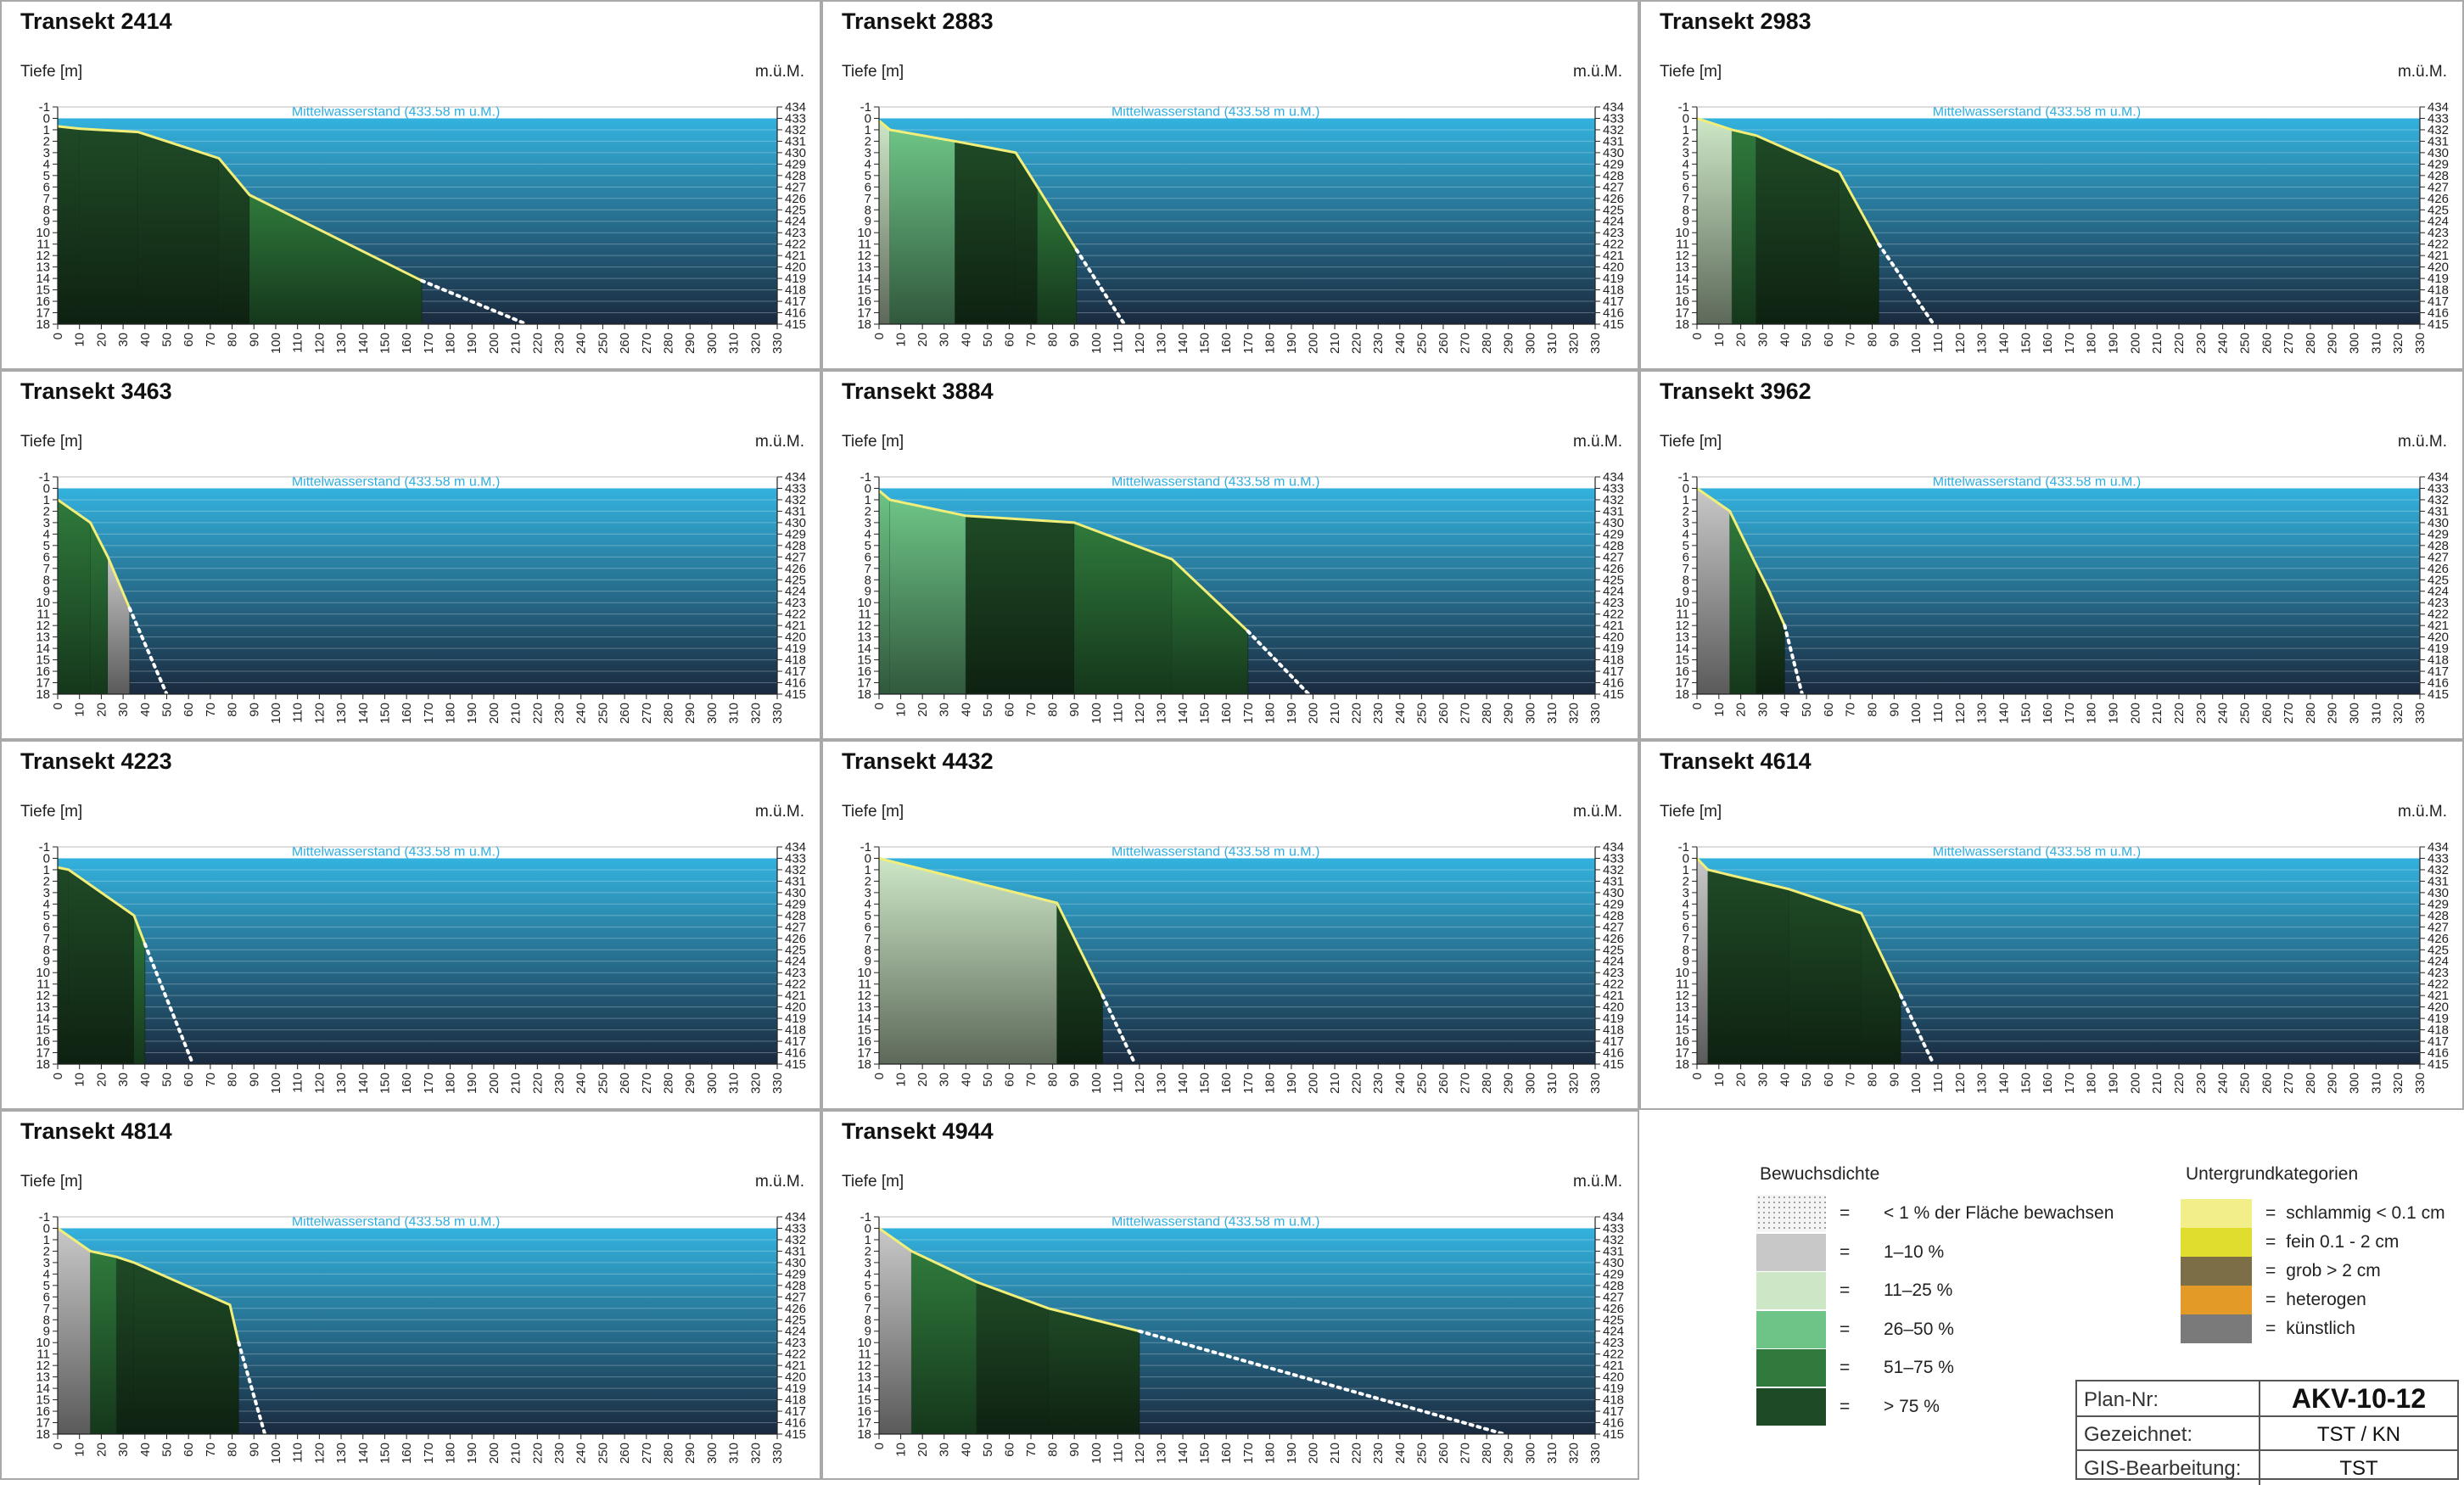  I want to click on y-tick-label: 6, so click(868, 1297).